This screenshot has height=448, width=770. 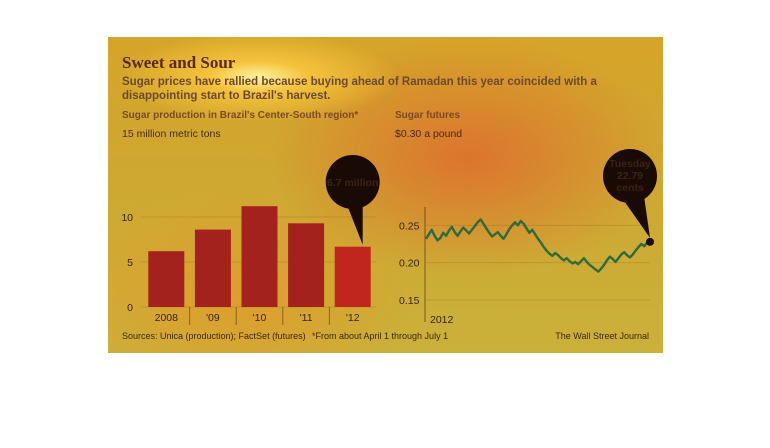 I want to click on bar-x-tick-label: '12, so click(x=353, y=318).